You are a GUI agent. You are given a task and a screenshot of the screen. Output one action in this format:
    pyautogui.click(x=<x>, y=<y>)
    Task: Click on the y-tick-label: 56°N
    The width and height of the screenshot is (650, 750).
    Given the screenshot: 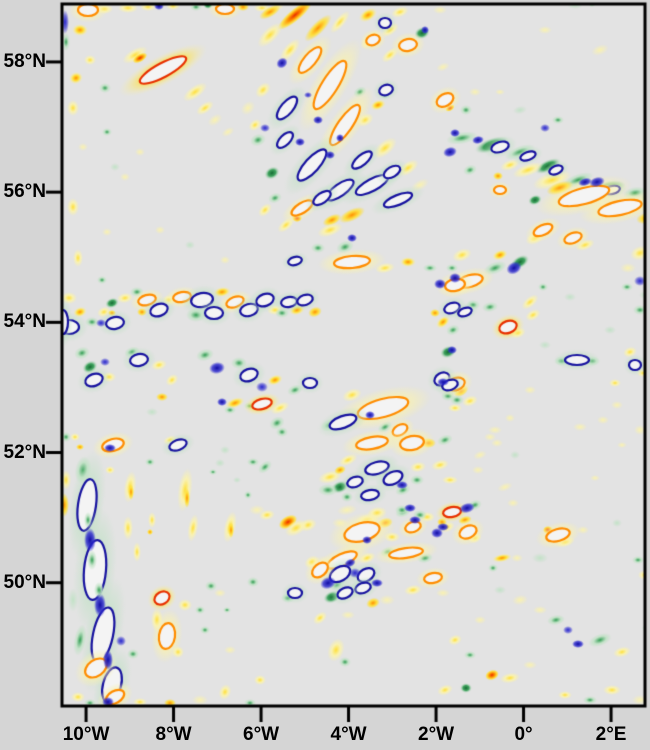 What is the action you would take?
    pyautogui.click(x=24, y=192)
    